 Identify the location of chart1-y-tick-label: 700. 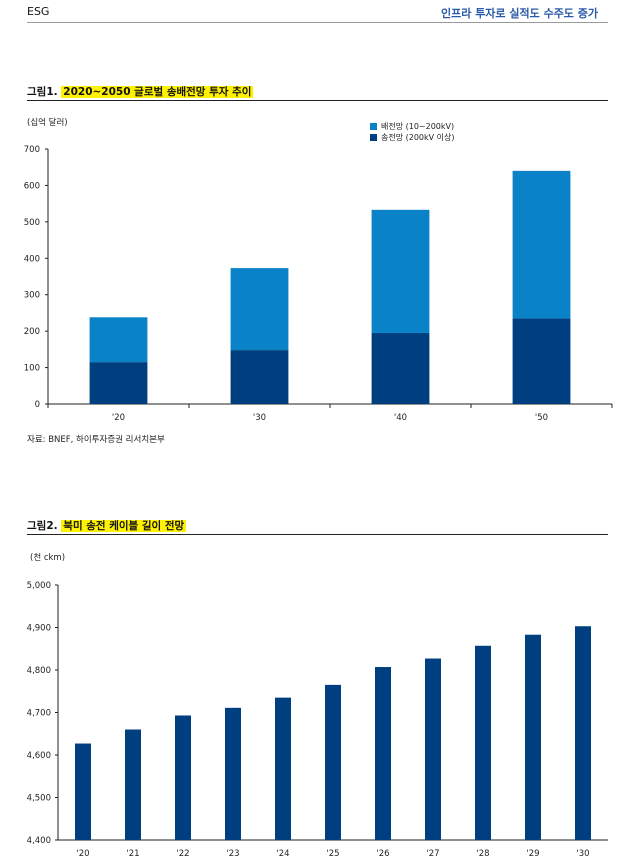
(32, 150).